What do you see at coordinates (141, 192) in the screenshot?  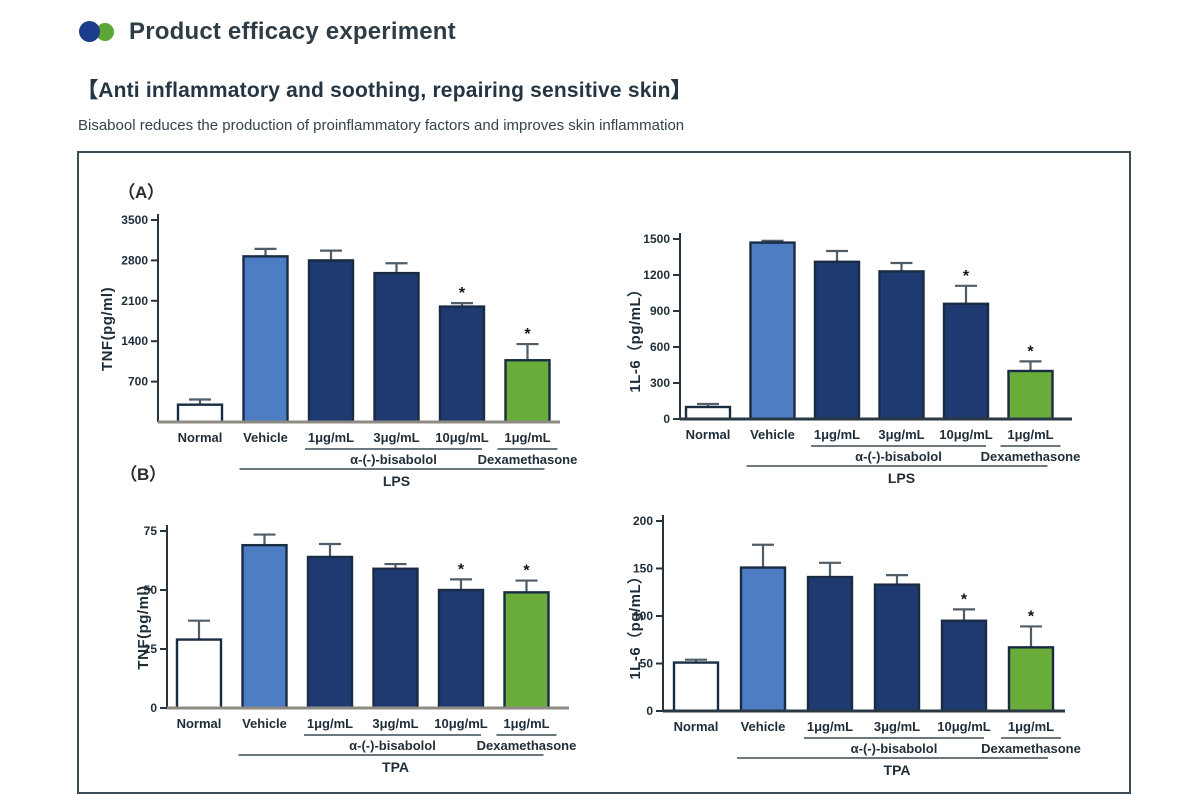 I see `panel-a-label: （A）` at bounding box center [141, 192].